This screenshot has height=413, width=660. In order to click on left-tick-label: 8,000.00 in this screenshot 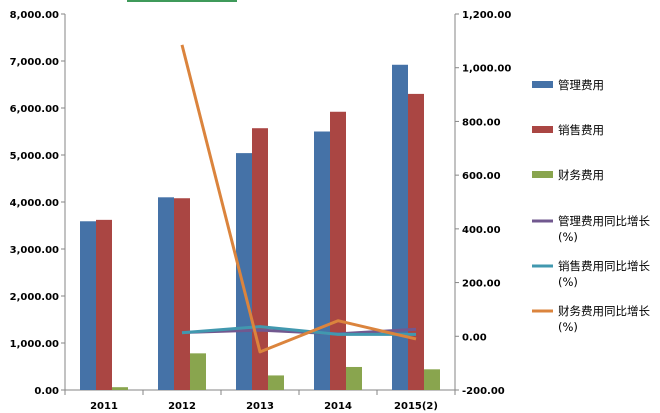, I will do `click(34, 15)`.